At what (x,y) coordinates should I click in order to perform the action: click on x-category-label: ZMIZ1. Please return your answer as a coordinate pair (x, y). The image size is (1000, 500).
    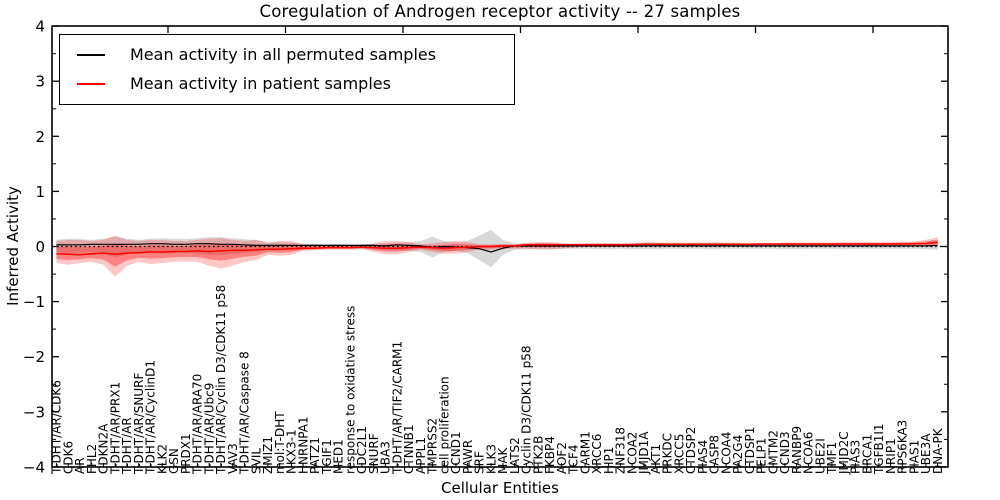
    Looking at the image, I should click on (268, 455).